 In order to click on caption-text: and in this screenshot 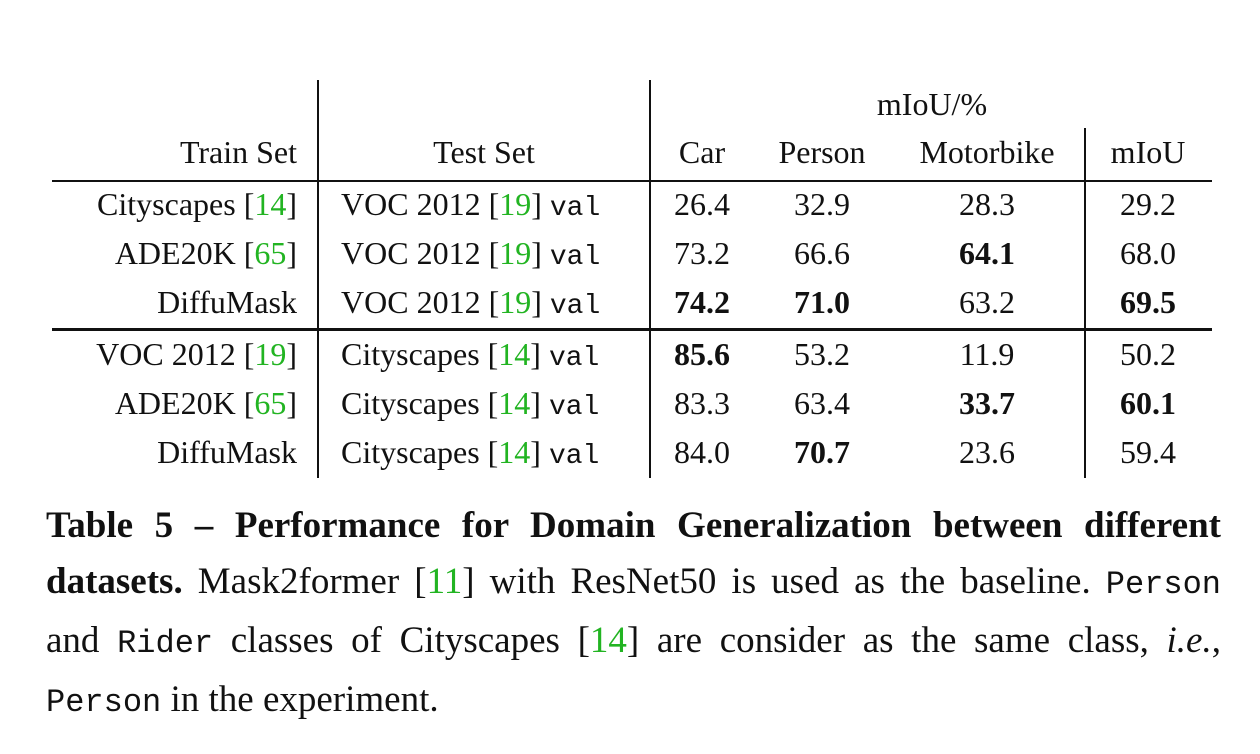, I will do `click(82, 640)`.